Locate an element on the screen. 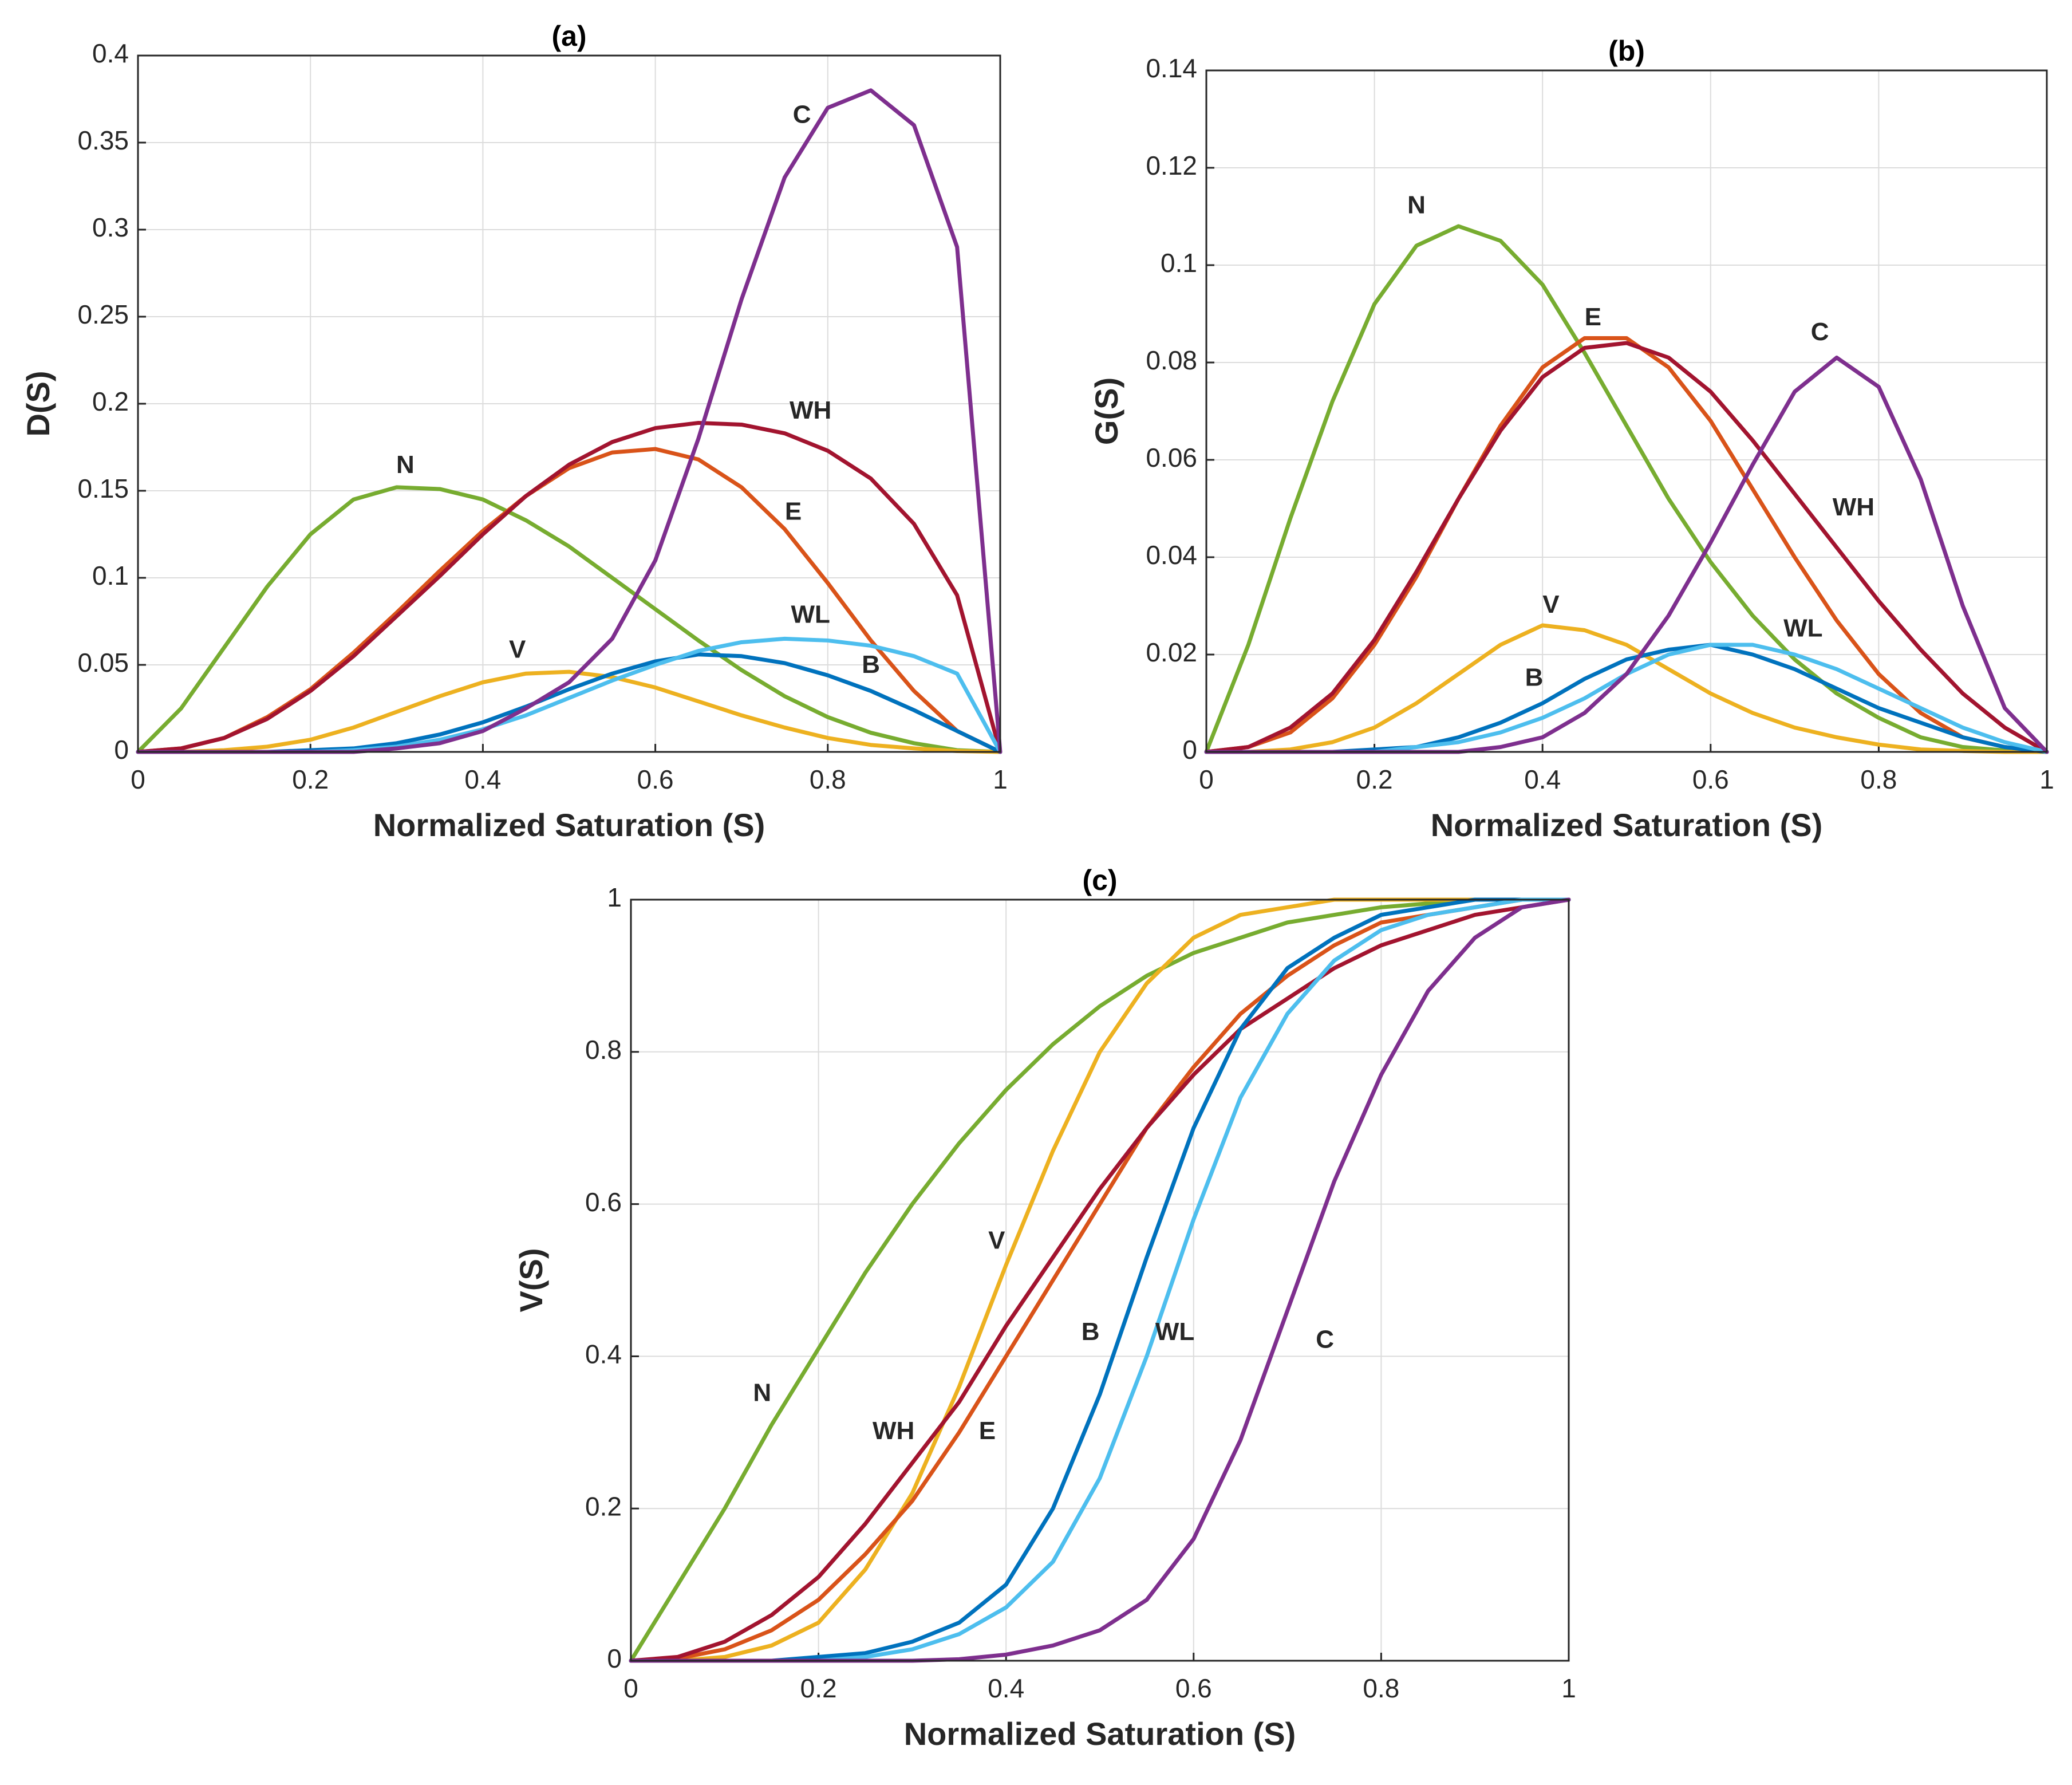 This screenshot has width=2072, height=1785. chart-title: (a) is located at coordinates (569, 36).